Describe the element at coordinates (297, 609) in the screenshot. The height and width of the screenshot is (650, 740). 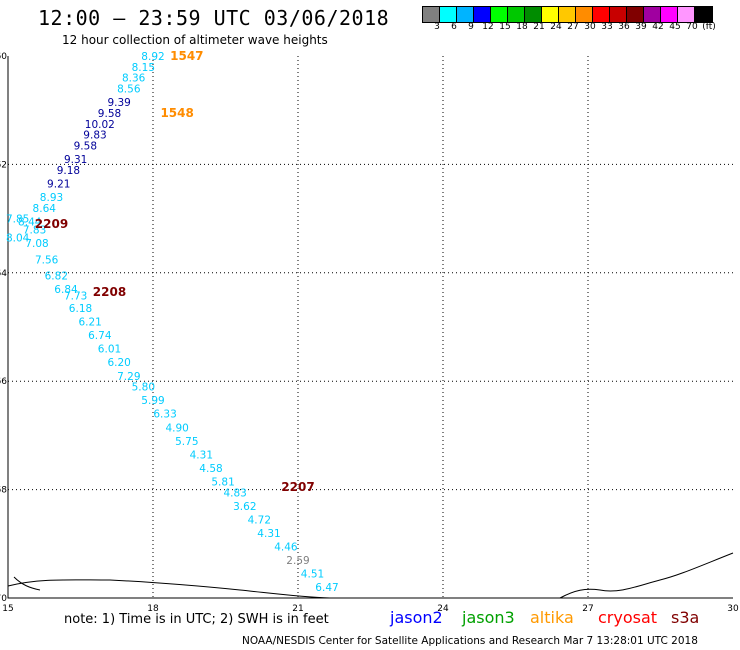
I see `longitude-tick-label: 21` at that location.